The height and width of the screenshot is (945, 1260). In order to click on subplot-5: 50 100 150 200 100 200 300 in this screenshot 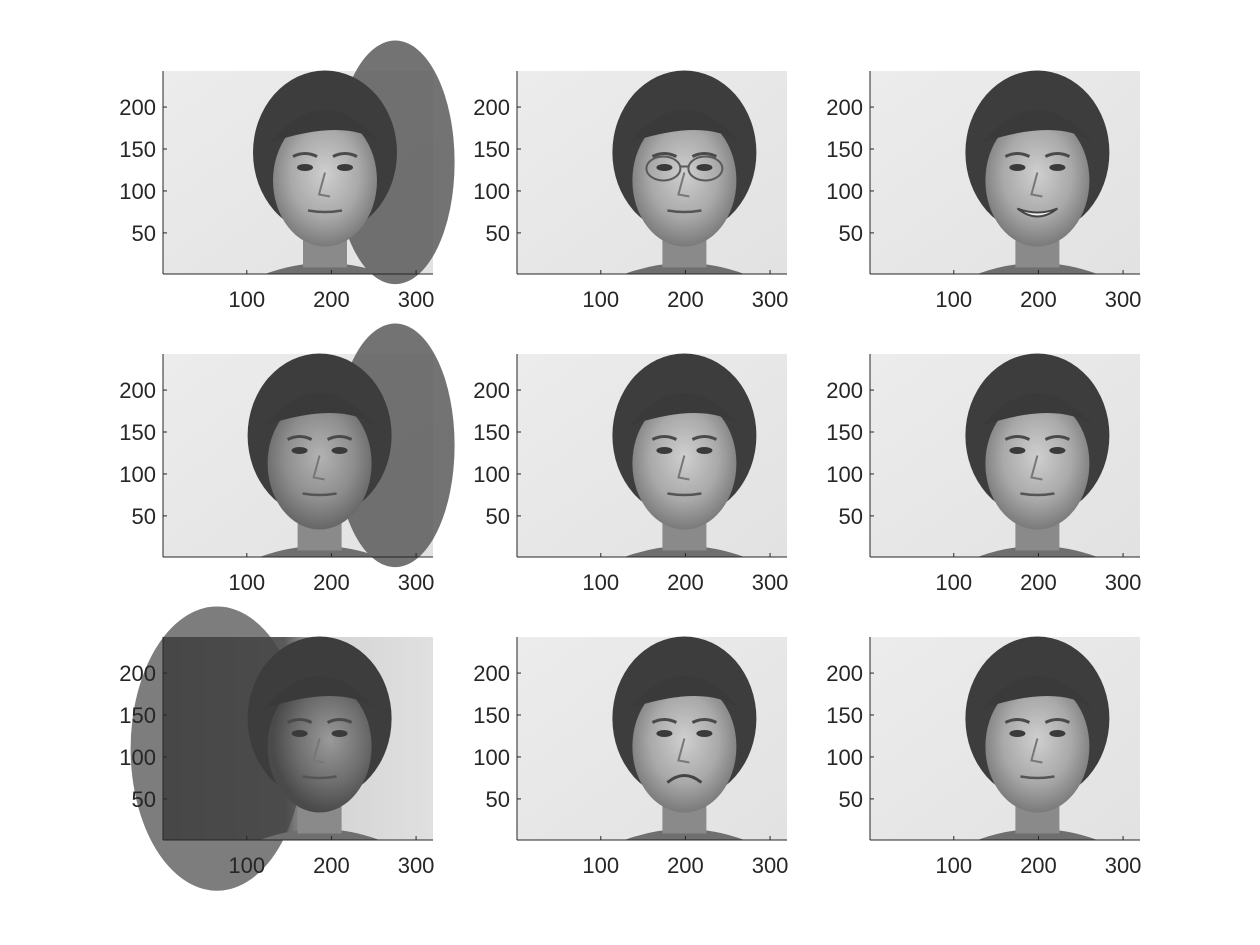, I will do `click(631, 474)`.